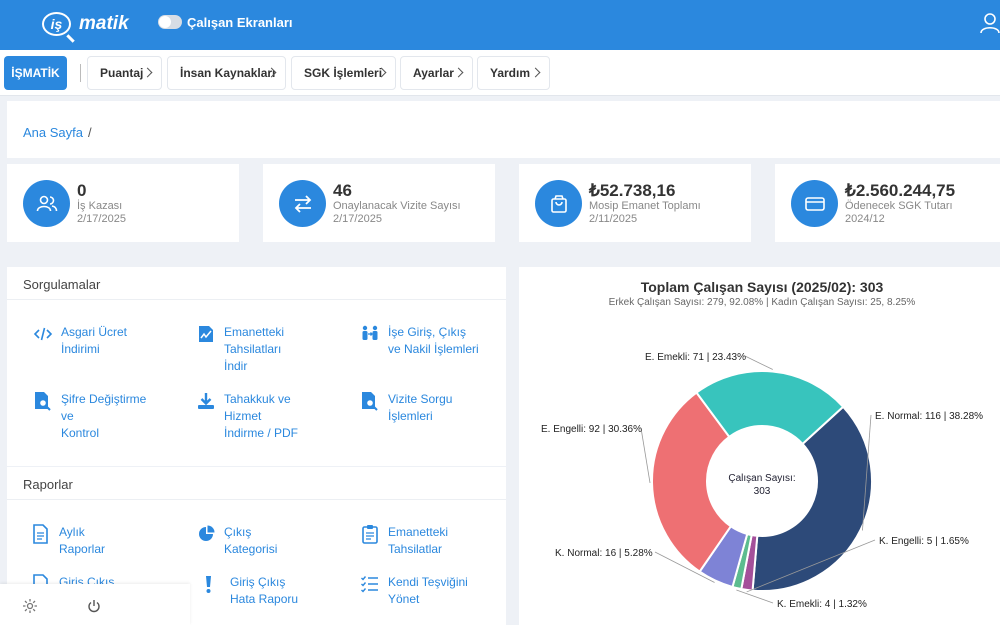 This screenshot has height=625, width=1000. What do you see at coordinates (500, 25) in the screenshot?
I see `top-bar: iş matik Çalışan Ekranları` at bounding box center [500, 25].